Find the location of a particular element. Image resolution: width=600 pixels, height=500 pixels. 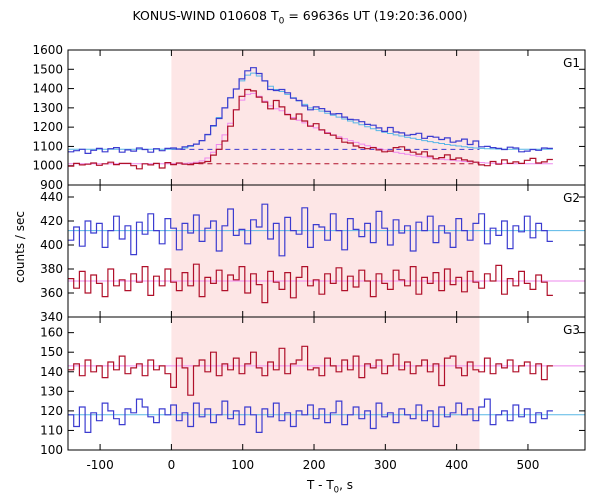

g2-shaded-interval is located at coordinates (325, 251).